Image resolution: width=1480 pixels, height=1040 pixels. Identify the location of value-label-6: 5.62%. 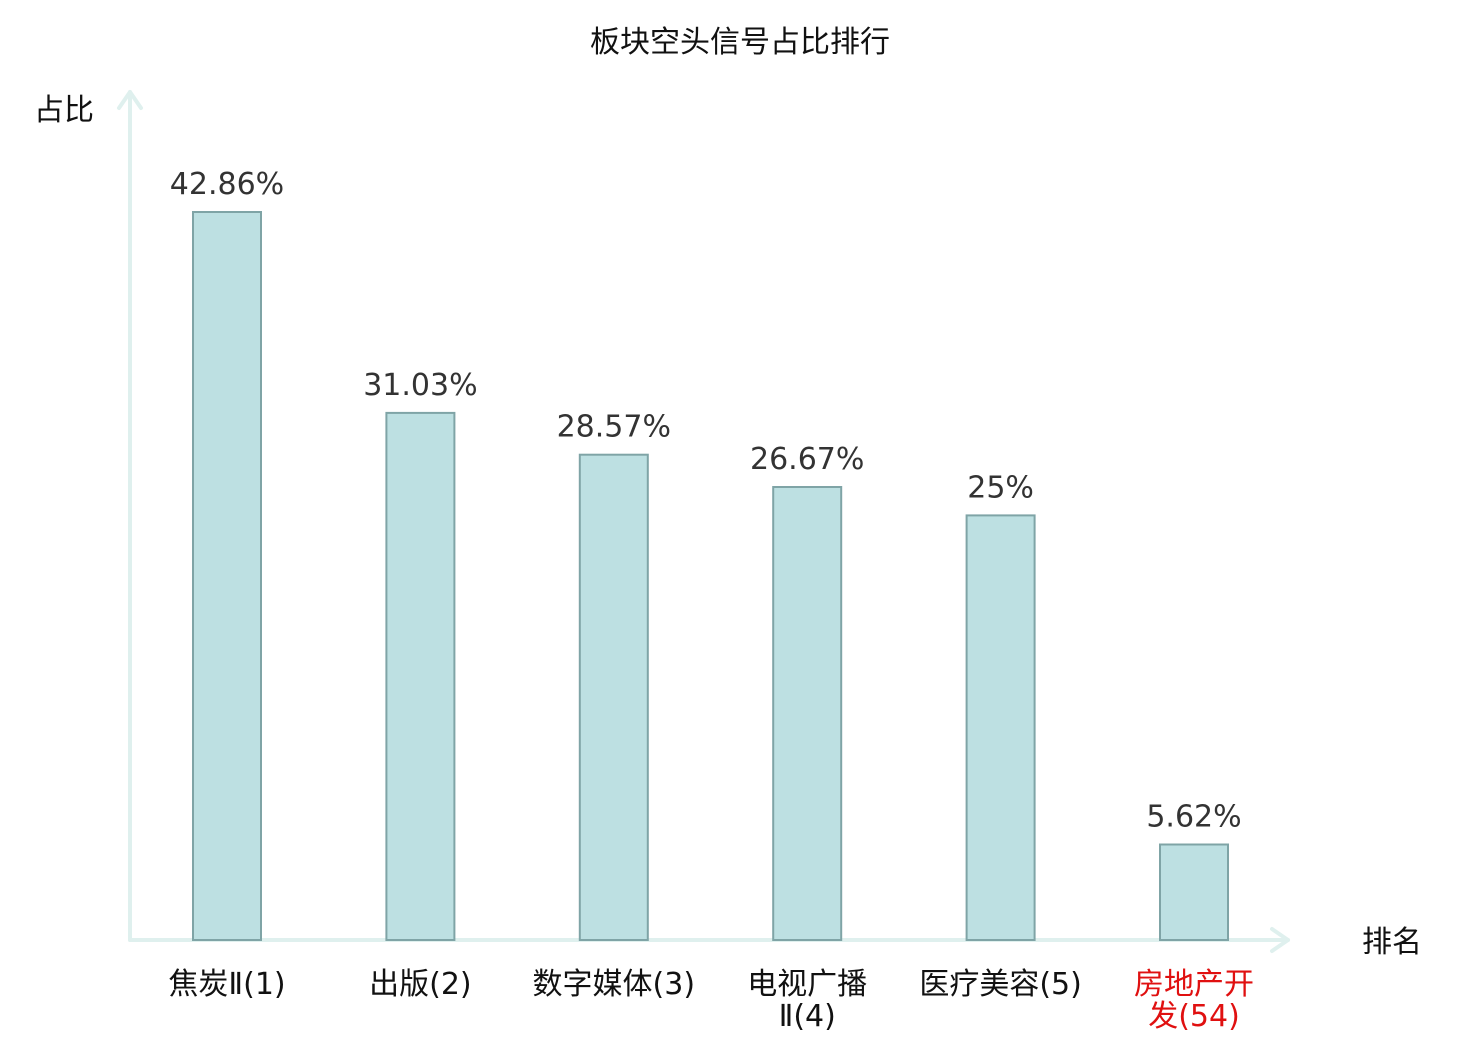
(1193, 817).